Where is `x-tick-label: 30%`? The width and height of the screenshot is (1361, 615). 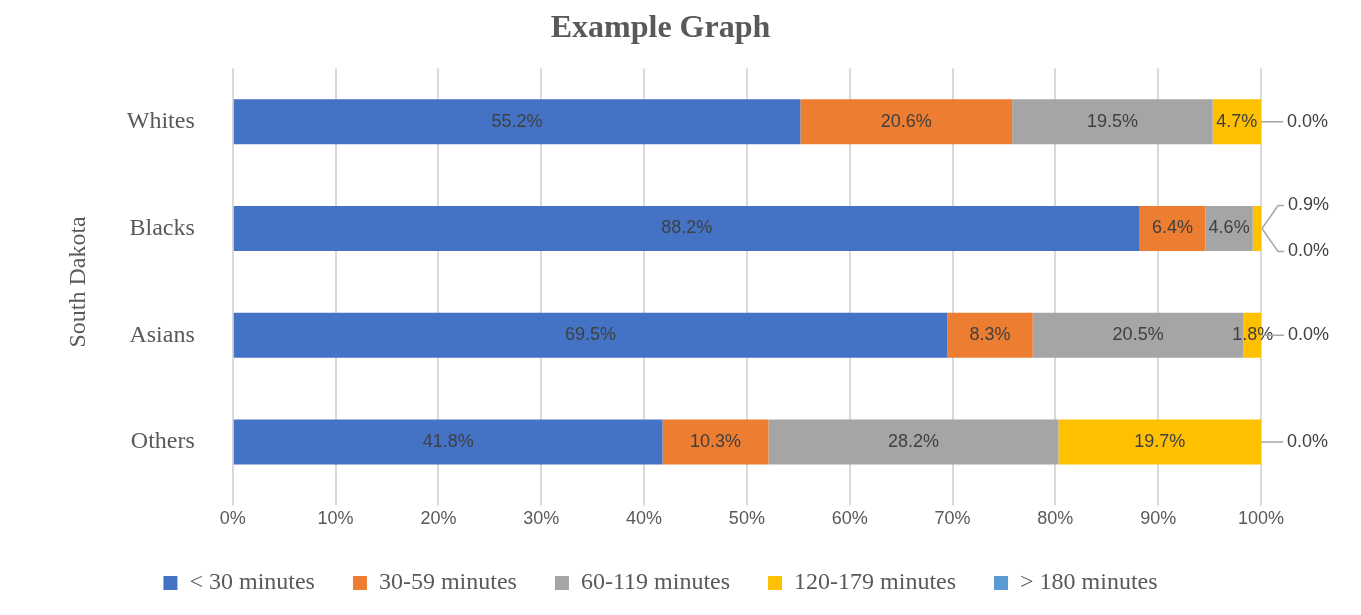 x-tick-label: 30% is located at coordinates (541, 518).